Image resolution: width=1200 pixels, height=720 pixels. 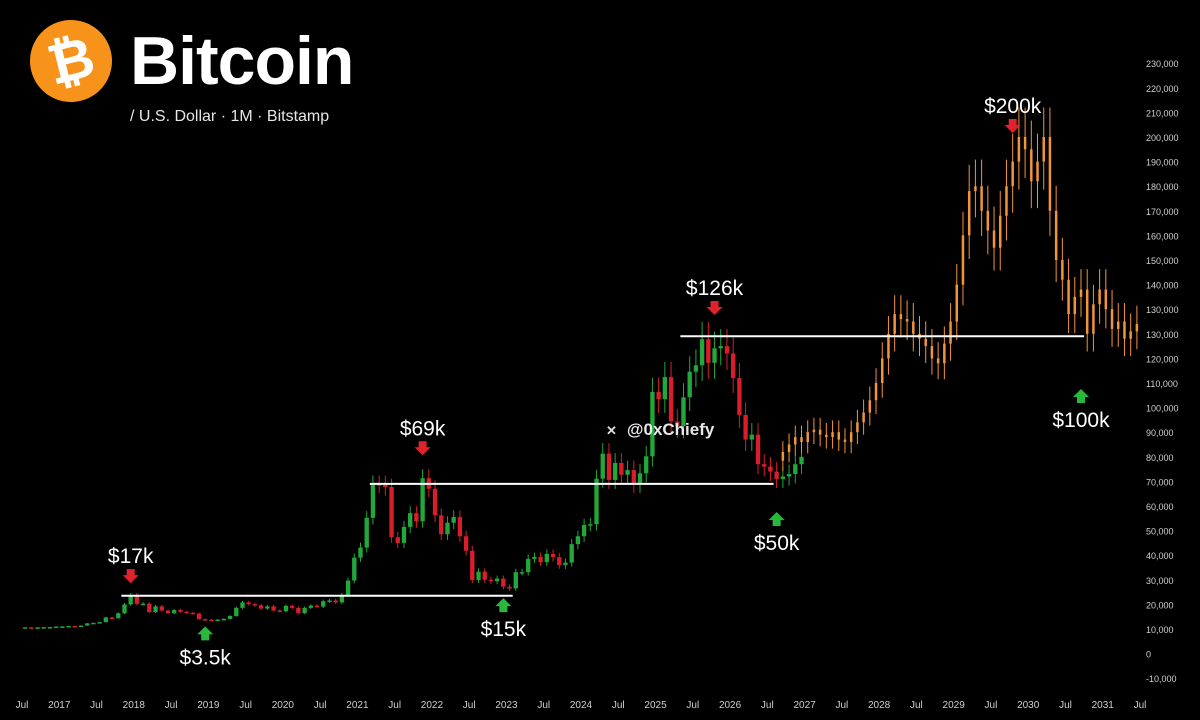 What do you see at coordinates (1162, 187) in the screenshot?
I see `y-tick-label: 180,000` at bounding box center [1162, 187].